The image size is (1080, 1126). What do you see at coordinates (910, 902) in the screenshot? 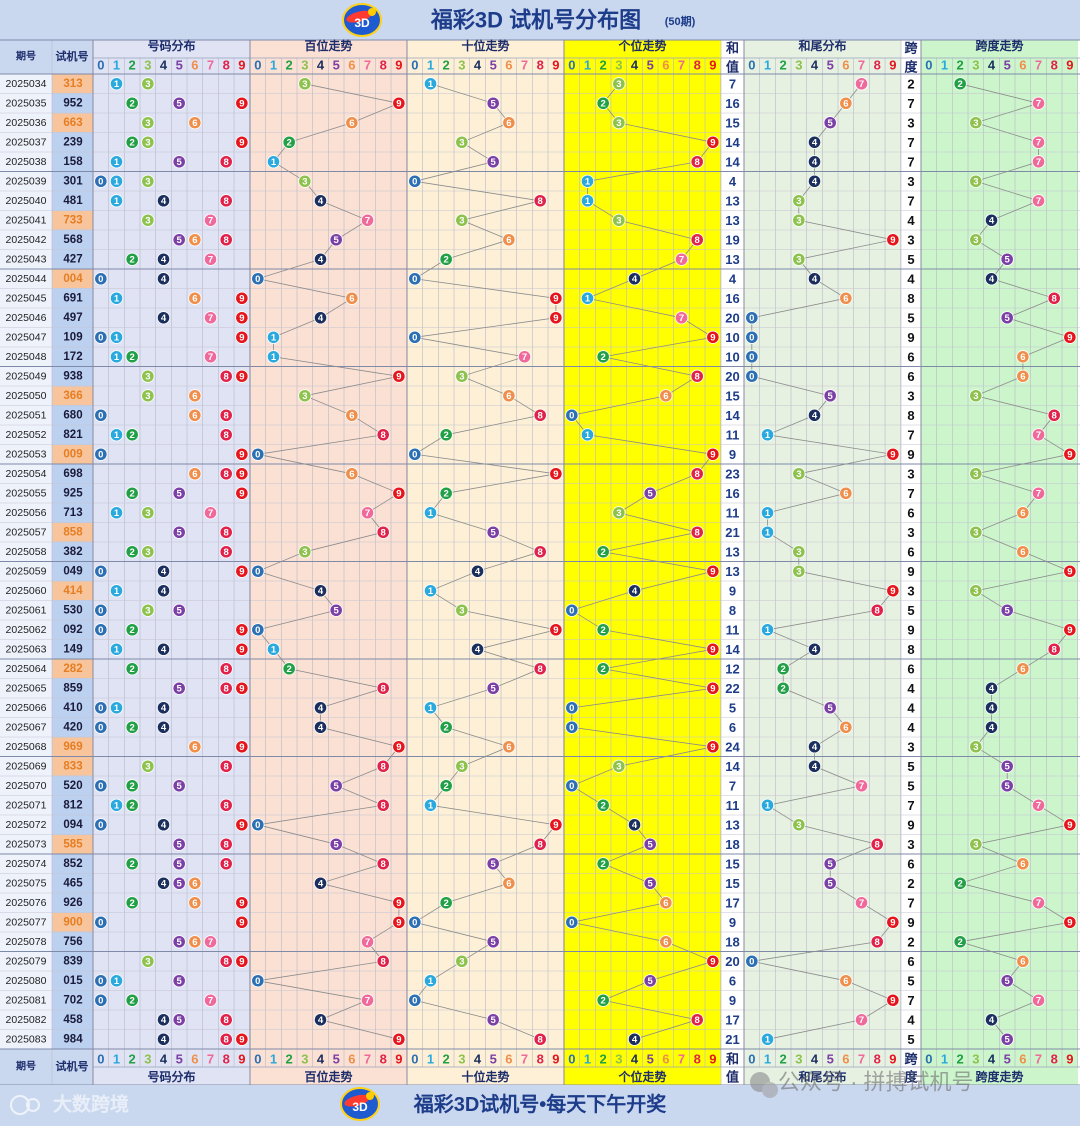
I see `span-cell: 7` at bounding box center [910, 902].